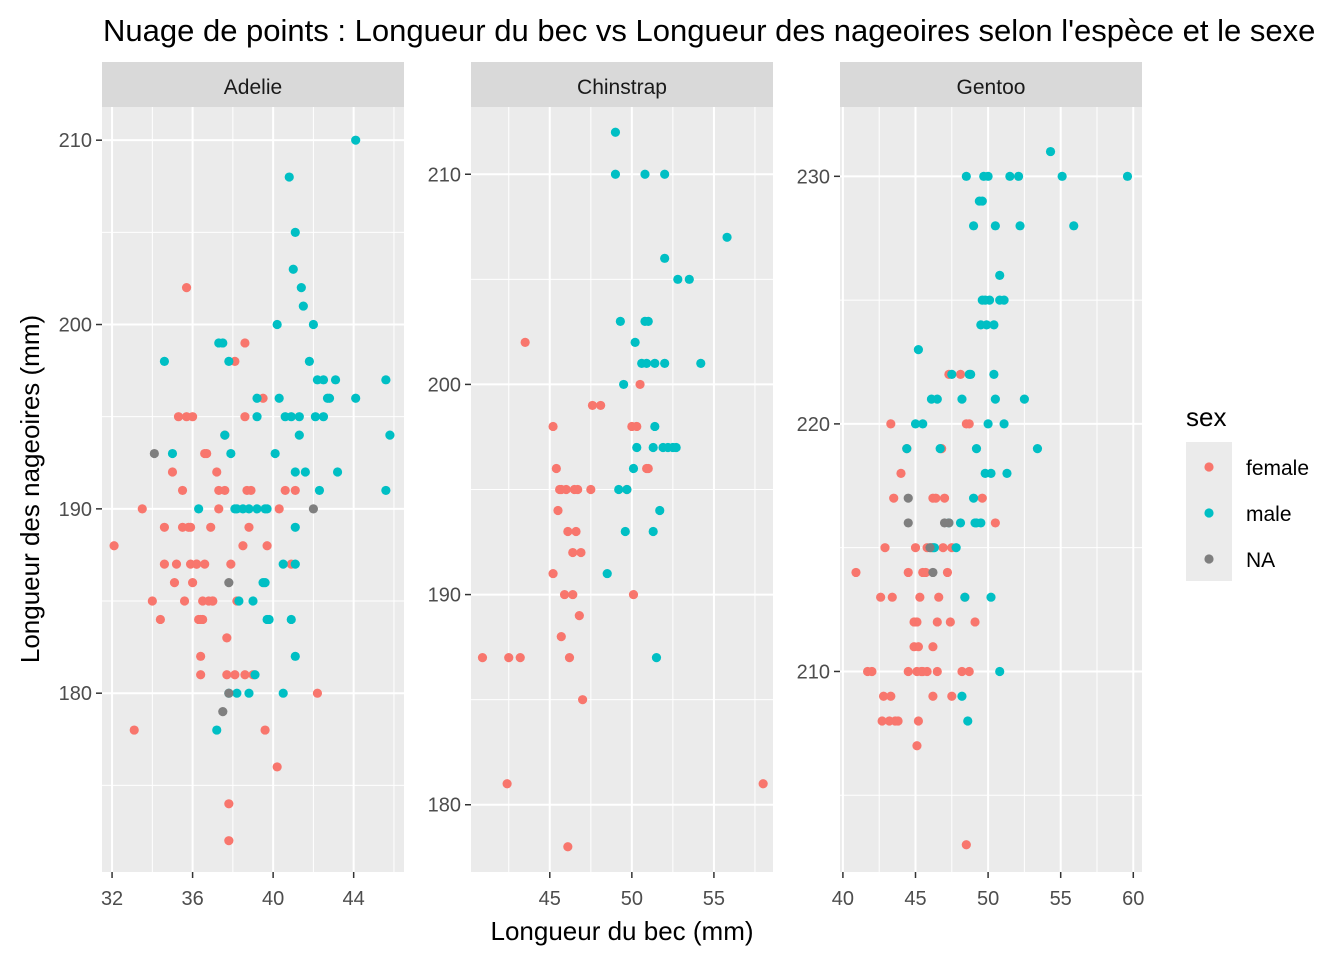 Image resolution: width=1344 pixels, height=960 pixels. I want to click on y-tick-label: 210, so click(75, 141).